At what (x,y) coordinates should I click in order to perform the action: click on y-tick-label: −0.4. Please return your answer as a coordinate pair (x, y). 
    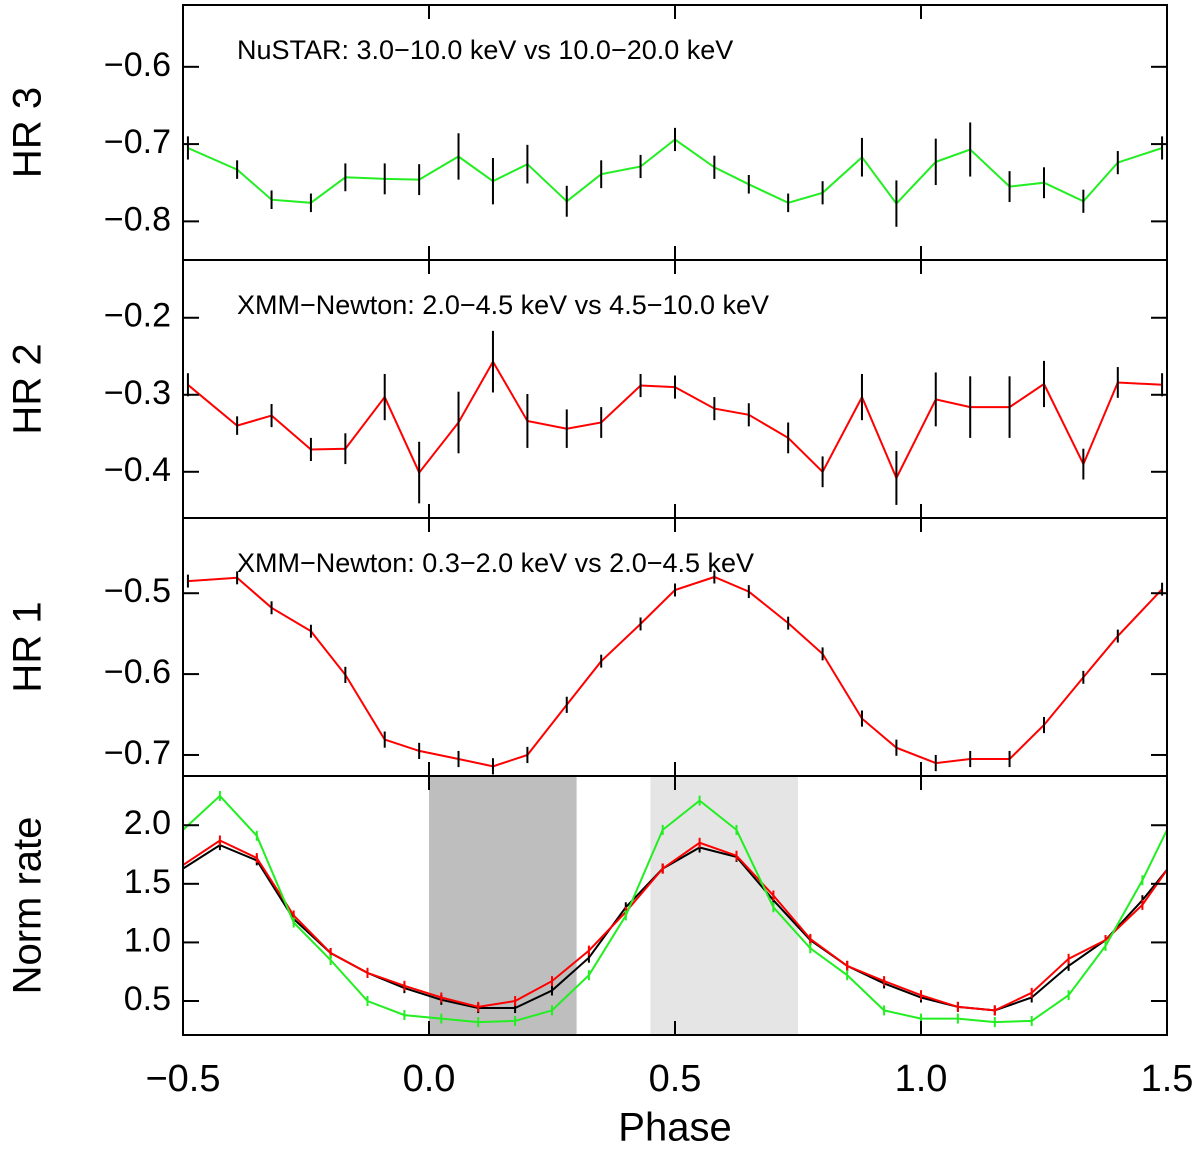
    Looking at the image, I should click on (137, 470).